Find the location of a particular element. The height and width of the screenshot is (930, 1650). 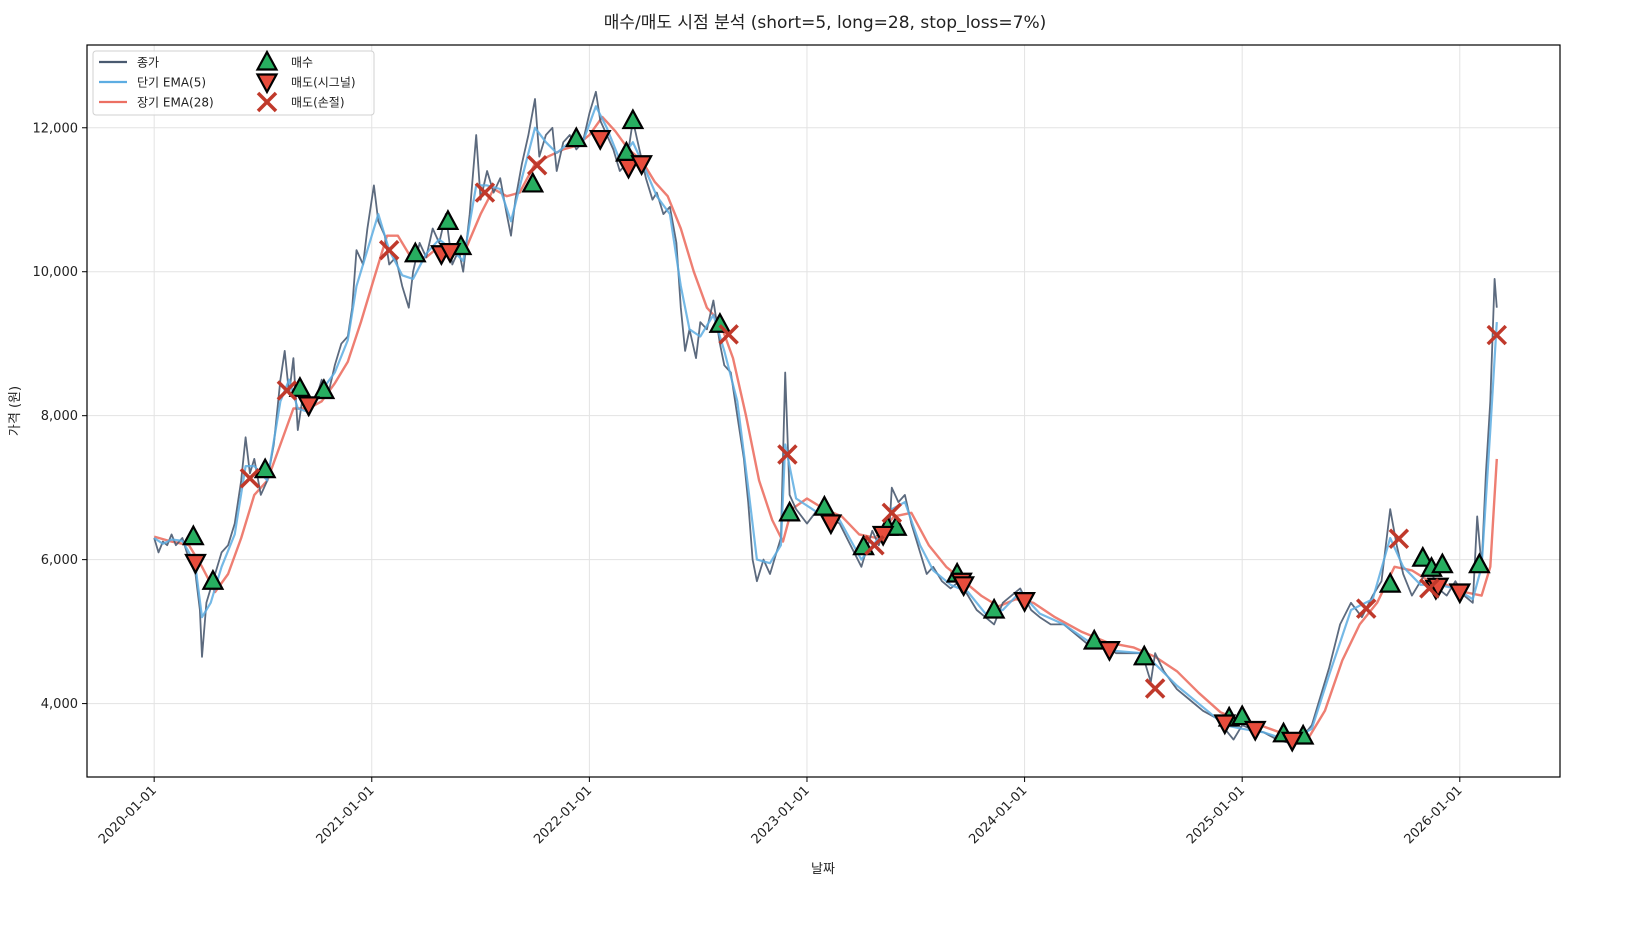

x-tick-label: 2024-01-01 is located at coordinates (998, 815).